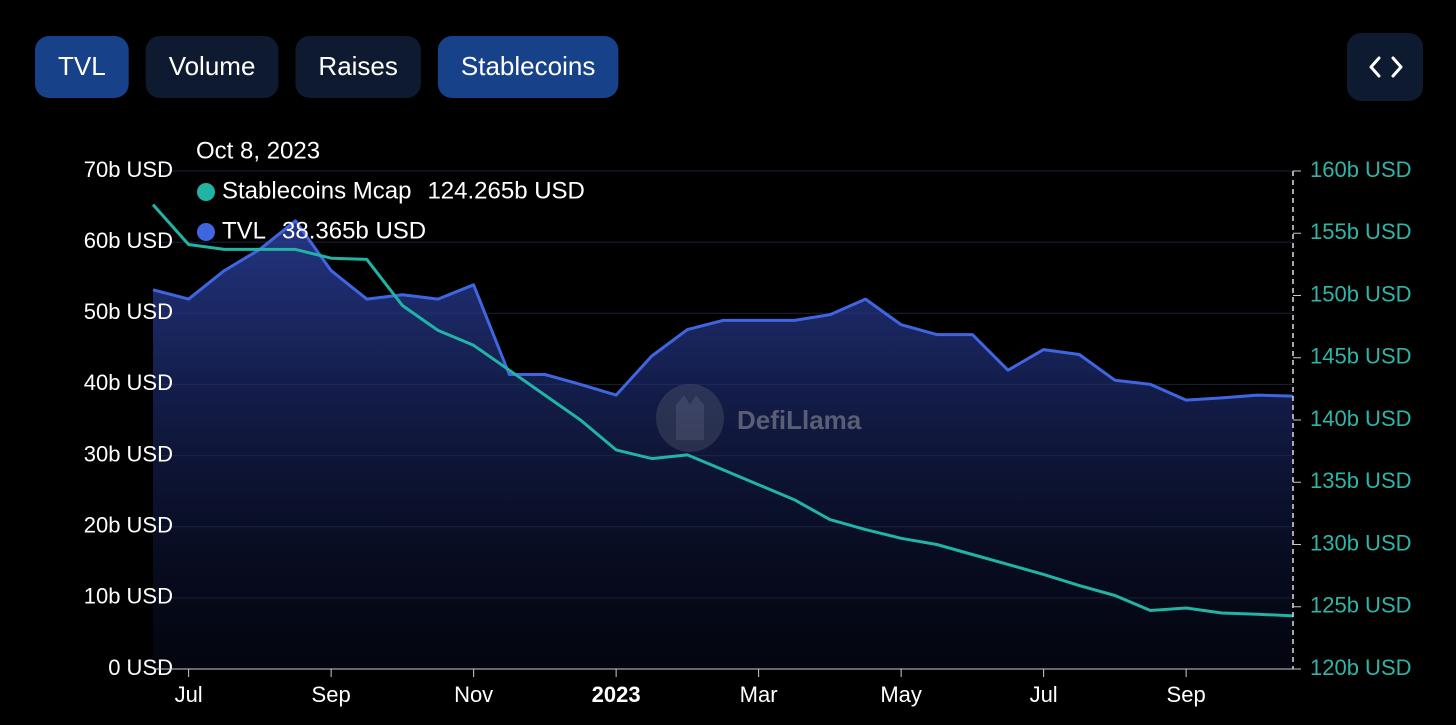 This screenshot has height=725, width=1456. Describe the element at coordinates (759, 694) in the screenshot. I see `x-tick-label: Mar` at that location.